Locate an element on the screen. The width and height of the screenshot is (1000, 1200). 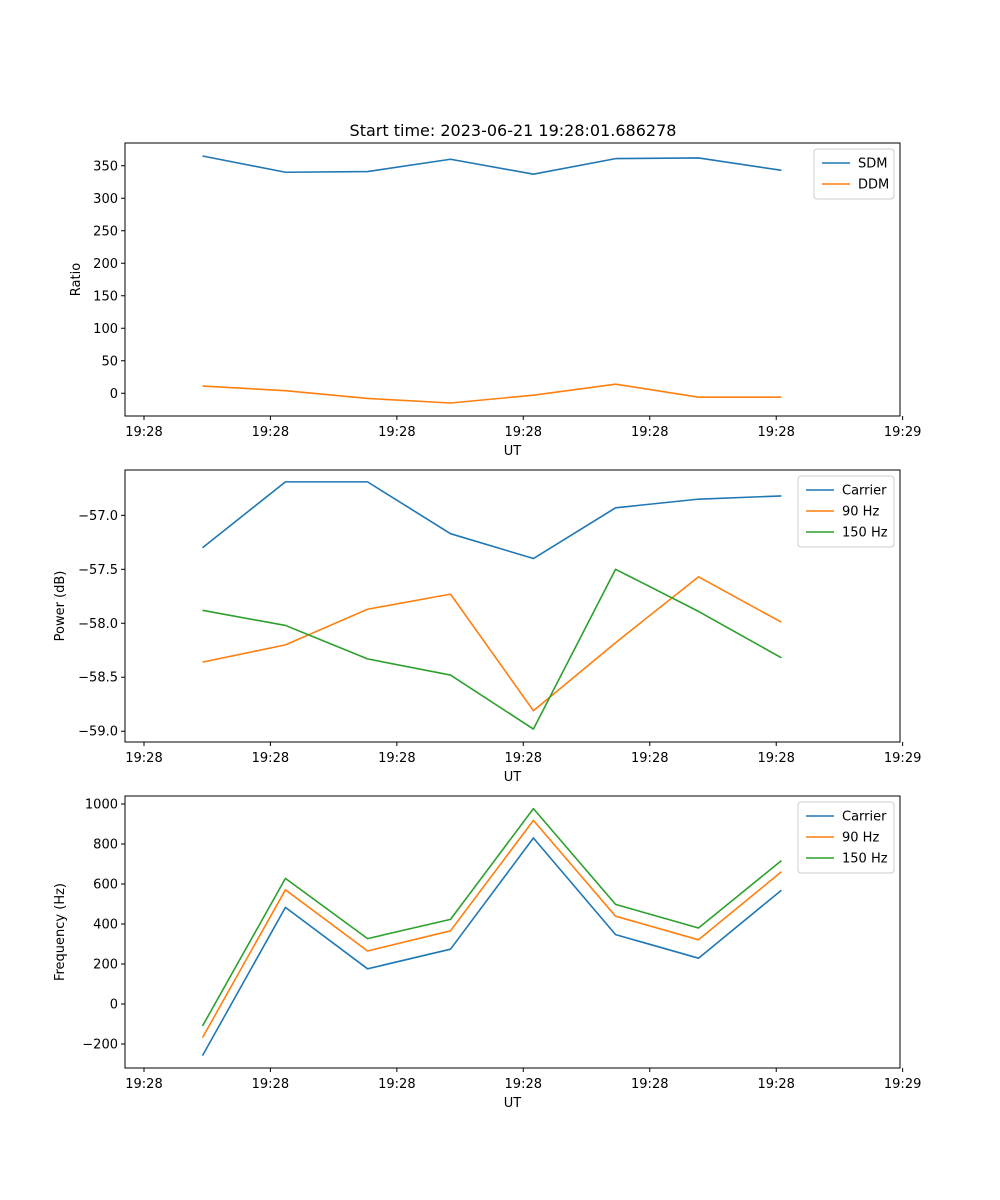
y-tick-label: 1000 is located at coordinates (101, 805).